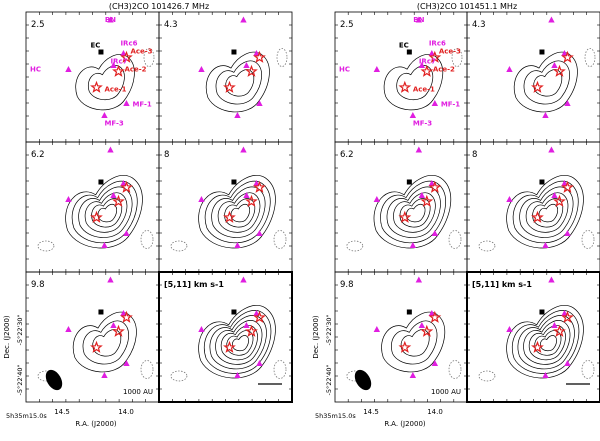 Image resolution: width=600 pixels, height=441 pixels. I want to click on x-tick-label: 14.0, so click(126, 412).